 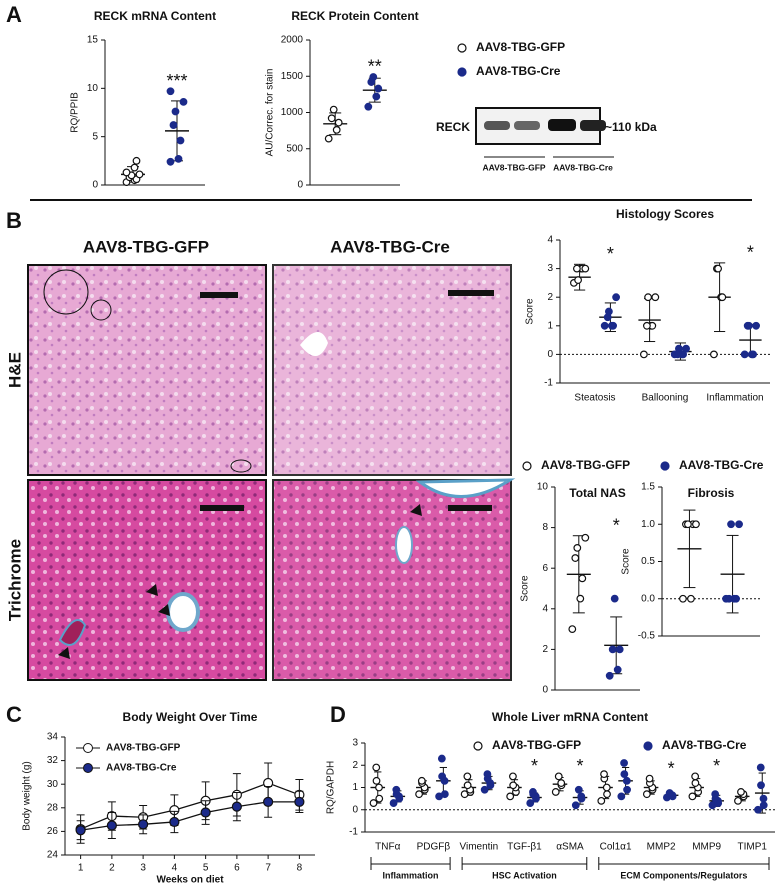 I want to click on x-tick-label: 1, so click(x=81, y=868).